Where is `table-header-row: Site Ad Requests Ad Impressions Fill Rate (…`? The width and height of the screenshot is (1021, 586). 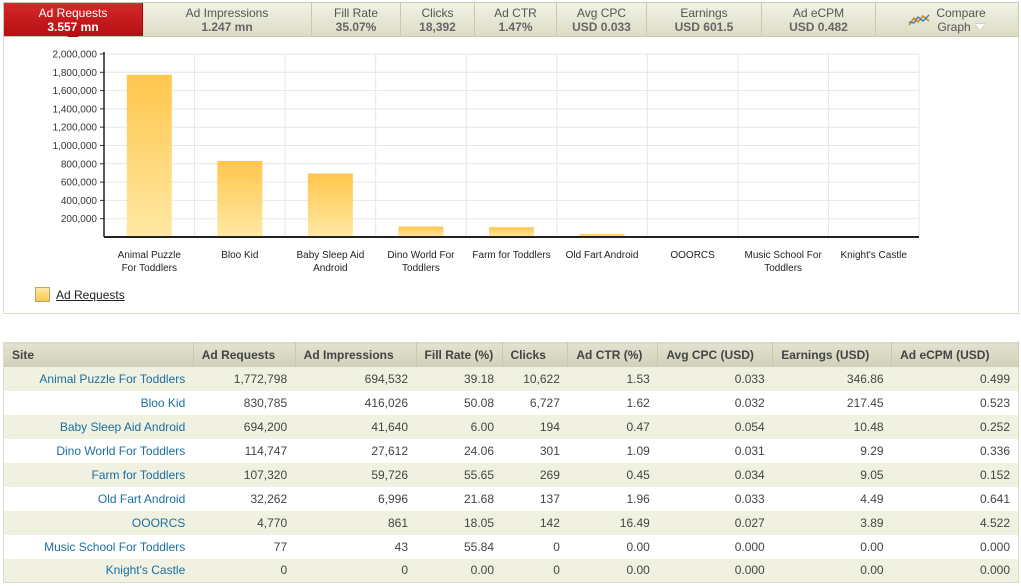 table-header-row: Site Ad Requests Ad Impressions Fill Rate (… is located at coordinates (511, 354).